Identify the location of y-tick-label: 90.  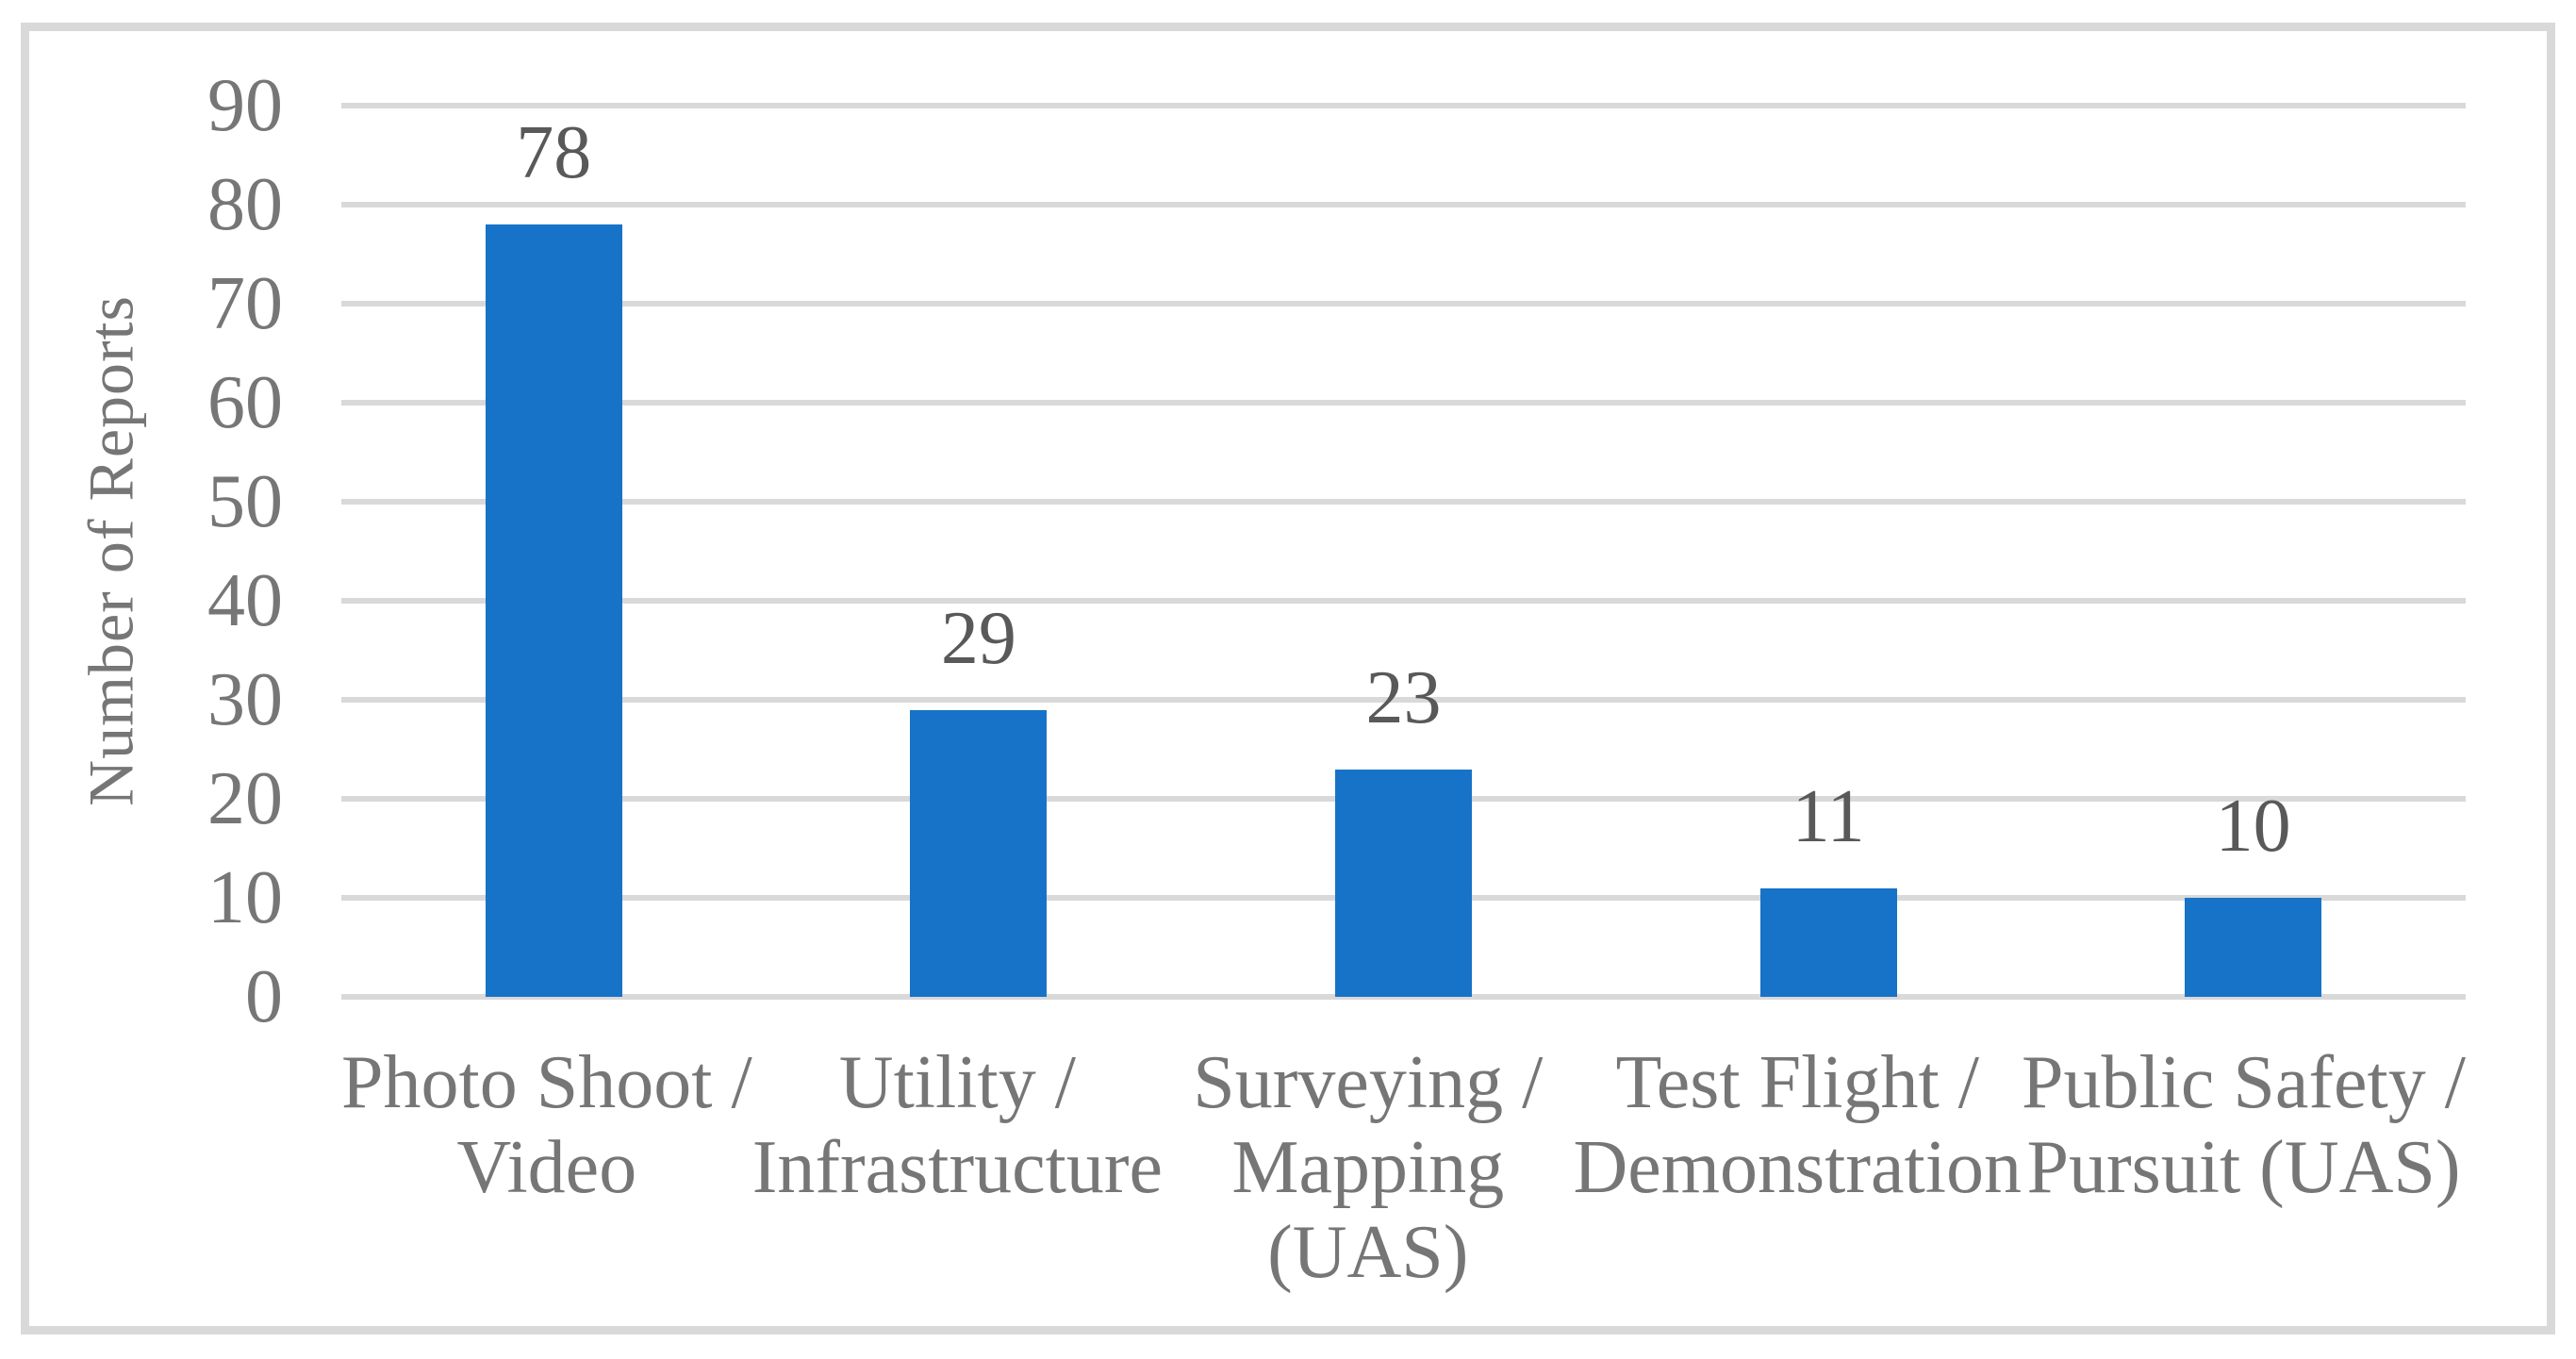
(245, 105).